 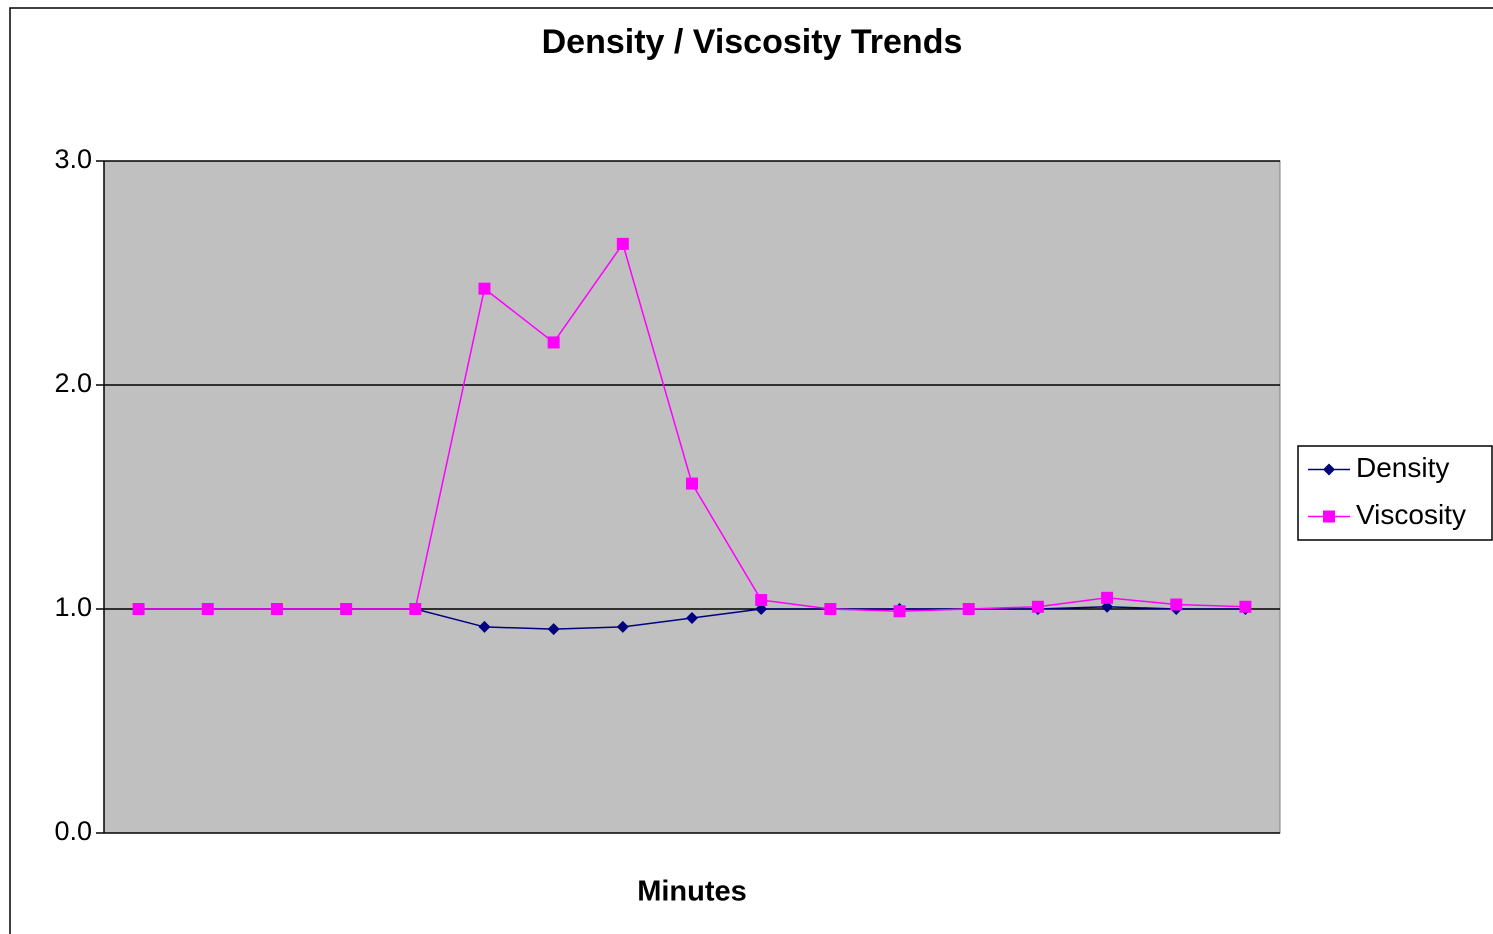 I want to click on chart-title: Density / Viscosity Trends, so click(x=752, y=42).